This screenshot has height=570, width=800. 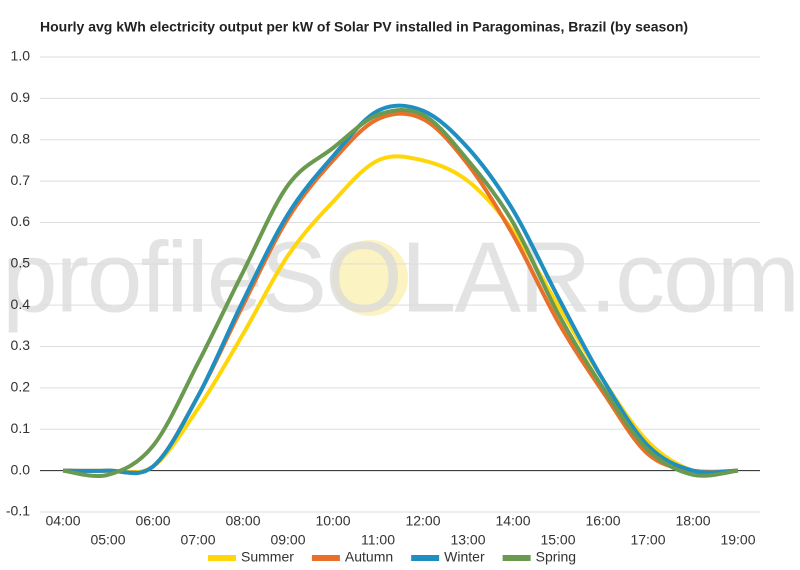 What do you see at coordinates (647, 540) in the screenshot?
I see `x-tick-label: 17:00` at bounding box center [647, 540].